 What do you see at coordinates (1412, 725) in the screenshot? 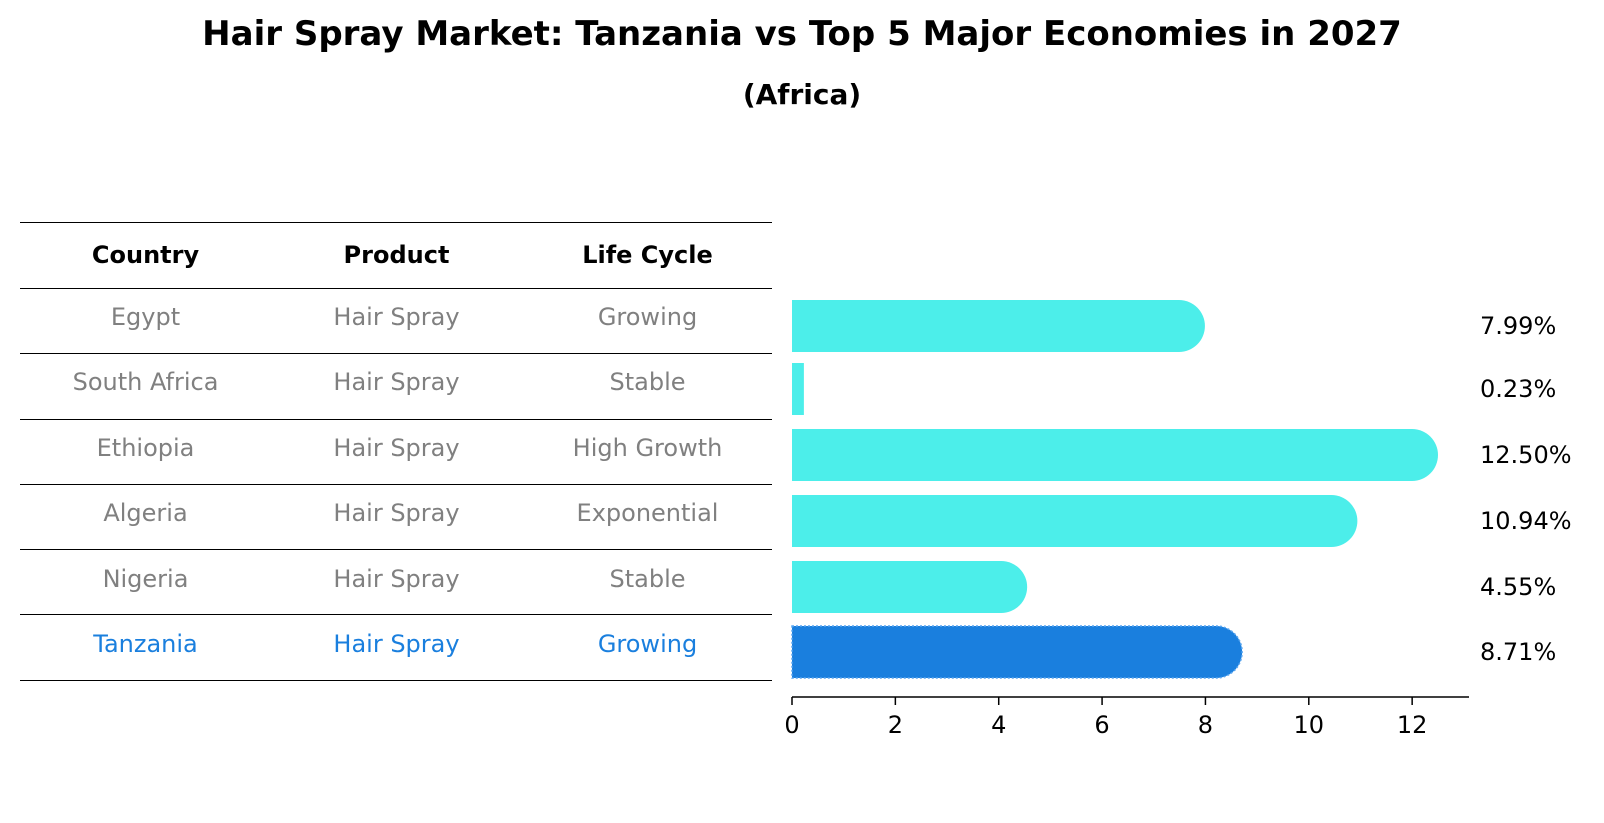
I see `x-tick-label: 12` at bounding box center [1412, 725].